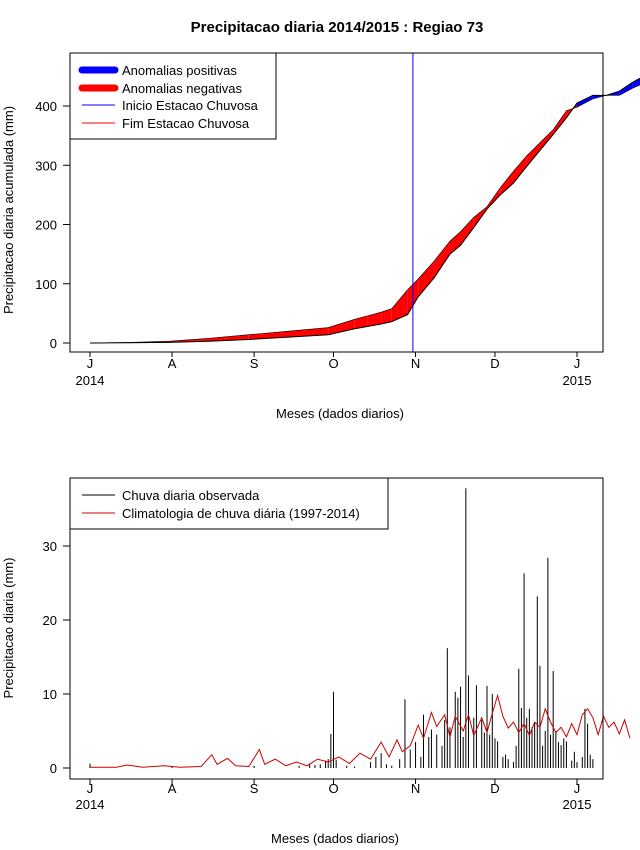  What do you see at coordinates (172, 363) in the screenshot?
I see `top-x-tick-label: A` at bounding box center [172, 363].